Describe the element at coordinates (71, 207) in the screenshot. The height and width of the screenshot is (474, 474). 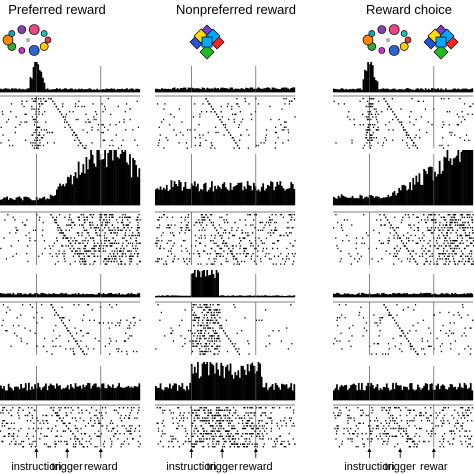
I see `panel` at that location.